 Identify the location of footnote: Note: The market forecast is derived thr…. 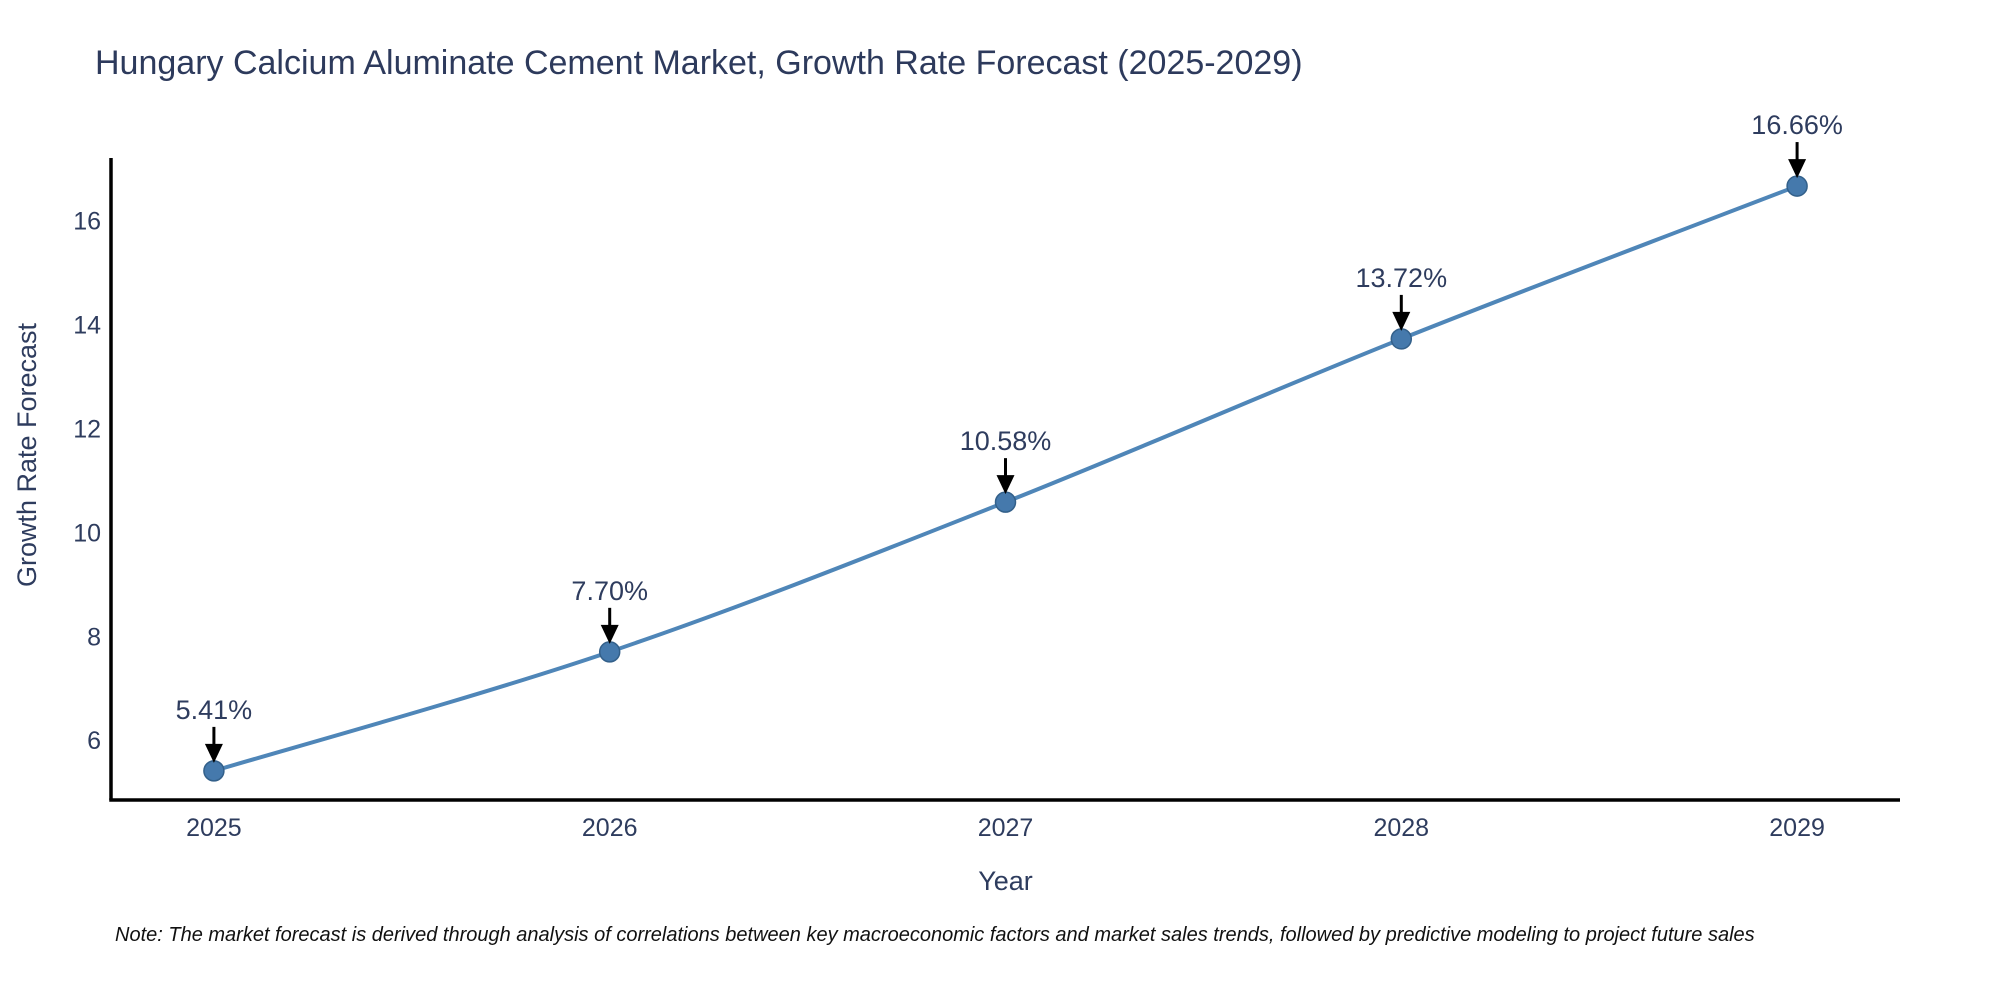
(935, 935).